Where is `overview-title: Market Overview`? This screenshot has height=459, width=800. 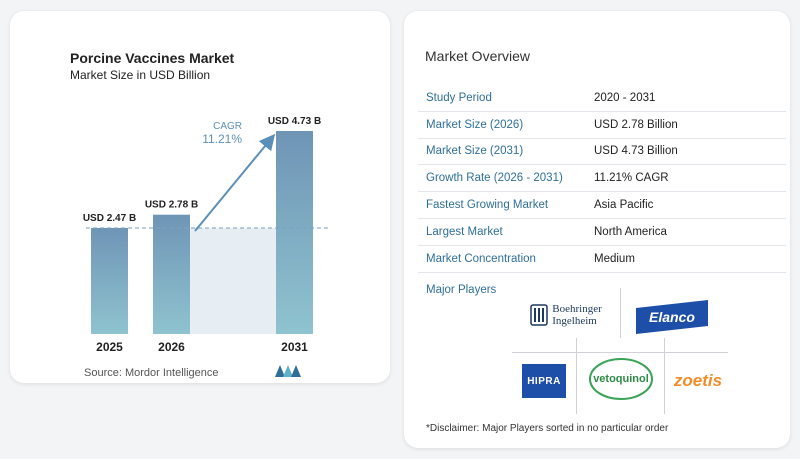
overview-title: Market Overview is located at coordinates (478, 56).